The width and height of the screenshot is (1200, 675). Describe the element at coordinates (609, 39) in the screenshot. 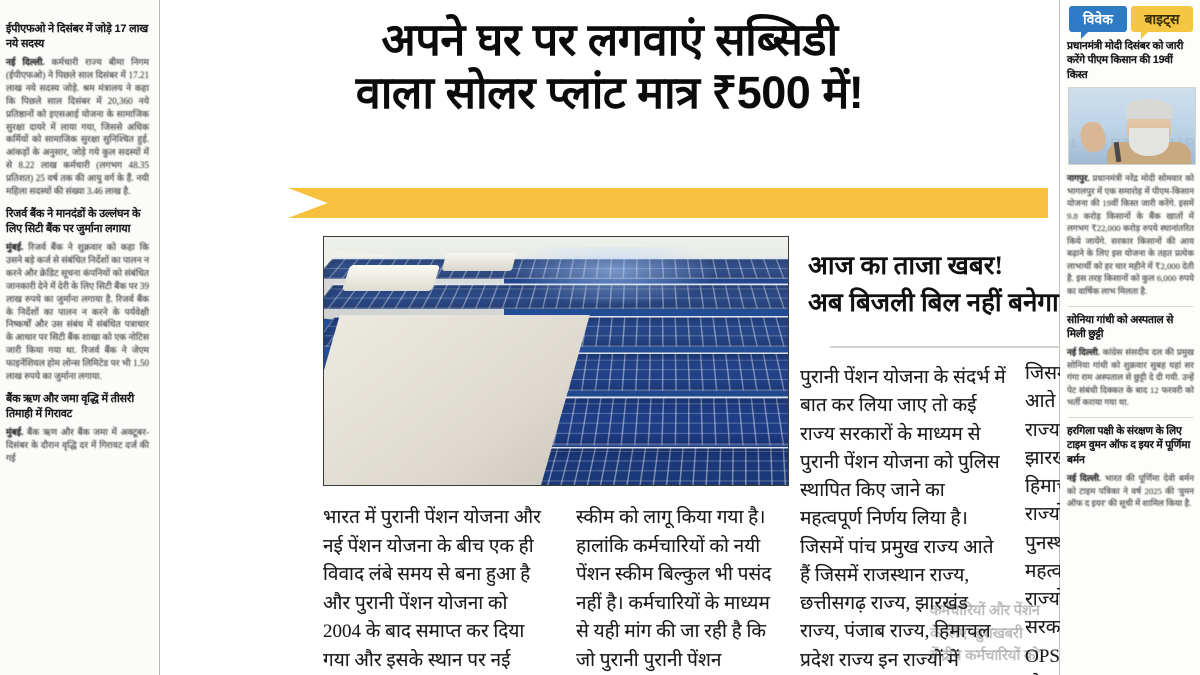

I see `headline-line-1: अपने घर पर लगवाएं सब्सिडी` at that location.